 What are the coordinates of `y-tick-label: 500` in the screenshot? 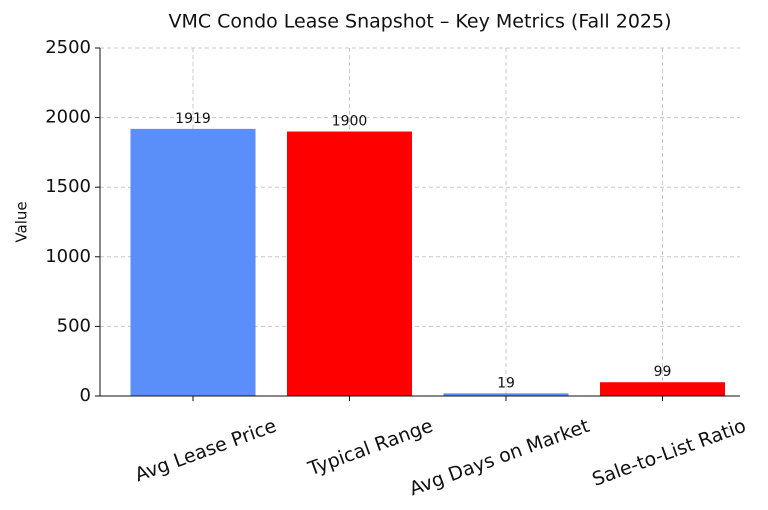 It's located at (74, 325).